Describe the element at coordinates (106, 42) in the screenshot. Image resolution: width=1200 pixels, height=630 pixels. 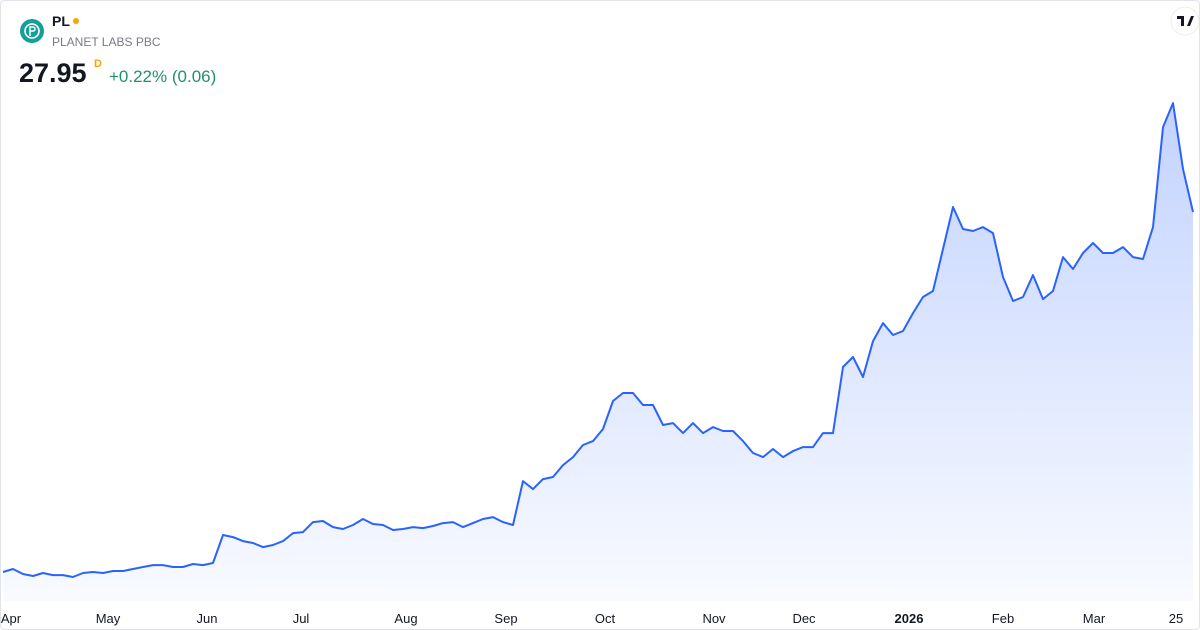
I see `company-name: PLANET LABS PBC` at that location.